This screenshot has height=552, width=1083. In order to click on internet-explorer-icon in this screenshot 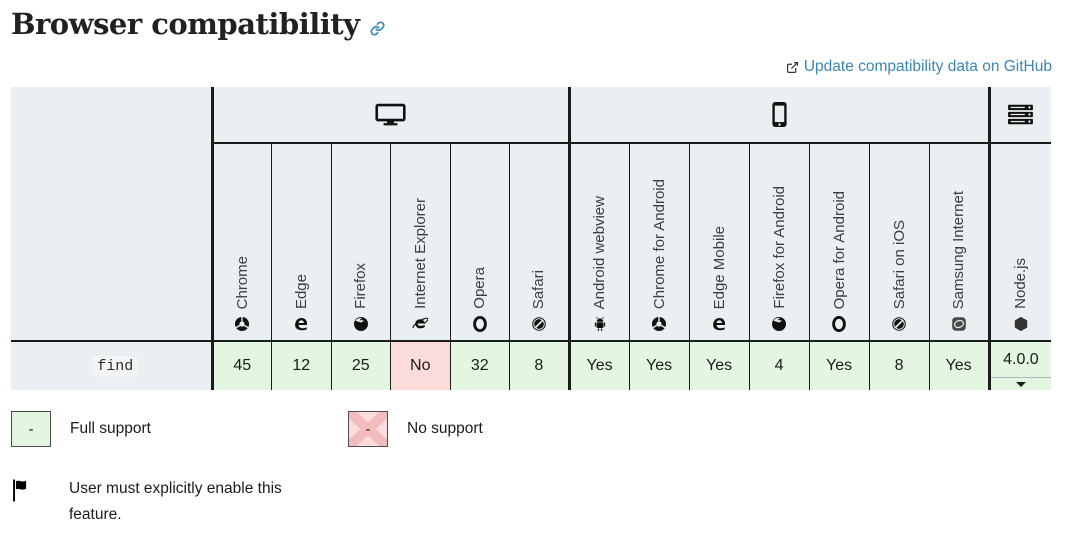, I will do `click(420, 324)`.